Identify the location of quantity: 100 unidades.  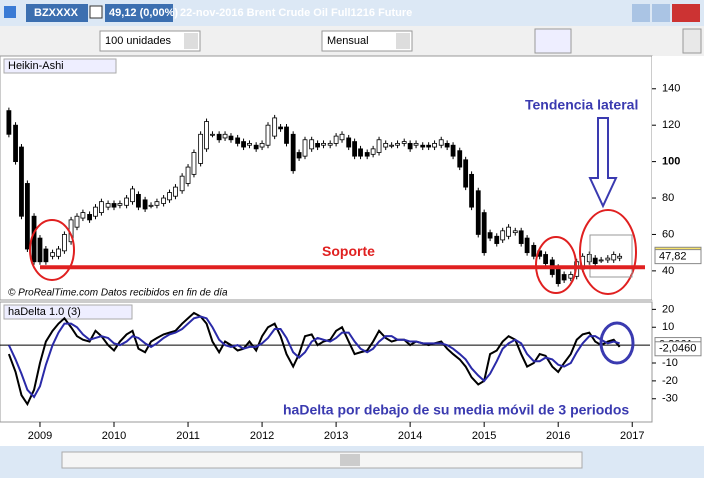
(138, 41).